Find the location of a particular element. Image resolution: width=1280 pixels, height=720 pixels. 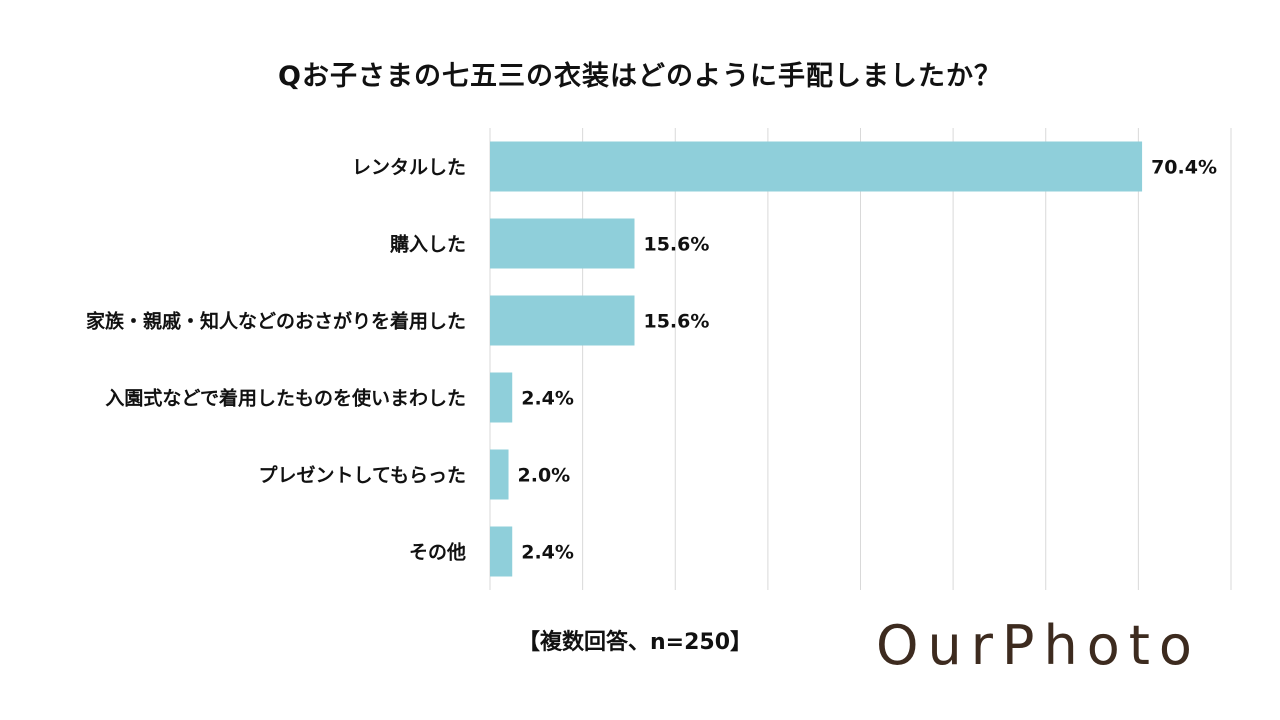

value-label: 70.4% is located at coordinates (1184, 168).